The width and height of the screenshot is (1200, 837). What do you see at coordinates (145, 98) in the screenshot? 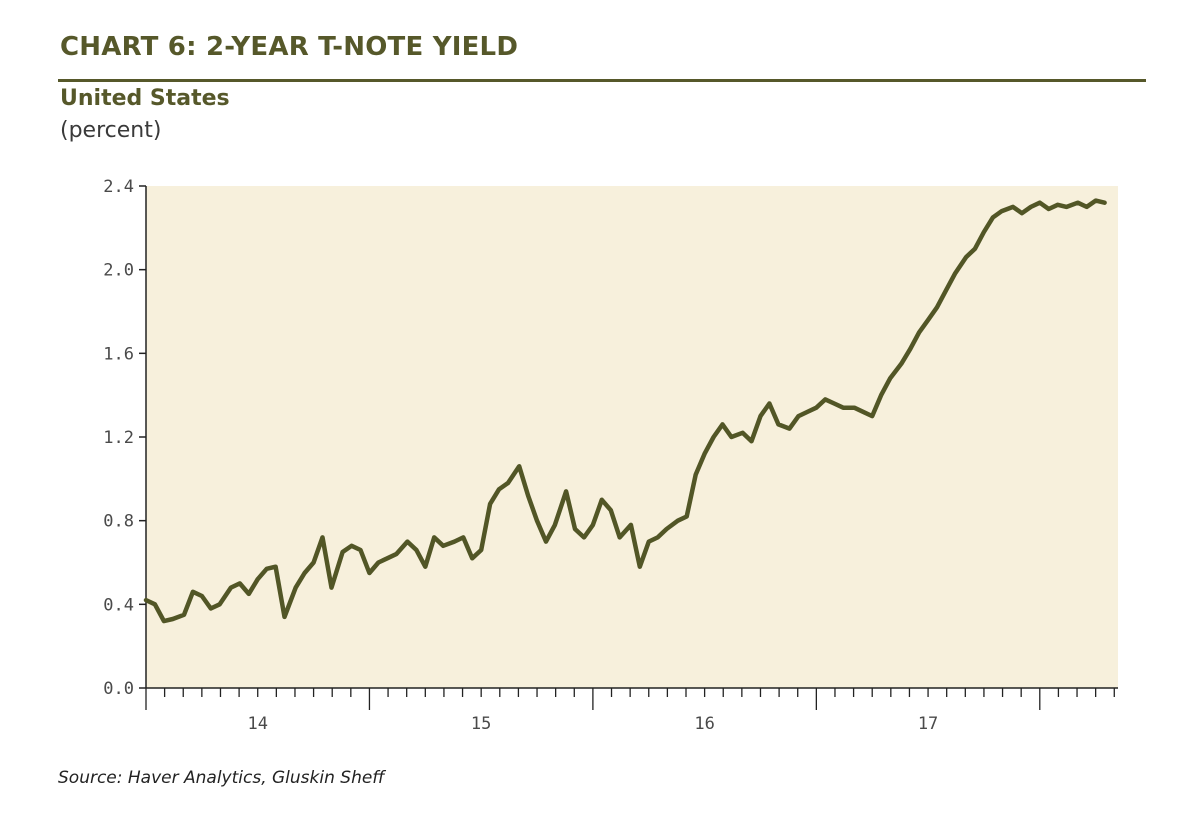
I see `chart-subtitle: United States` at bounding box center [145, 98].